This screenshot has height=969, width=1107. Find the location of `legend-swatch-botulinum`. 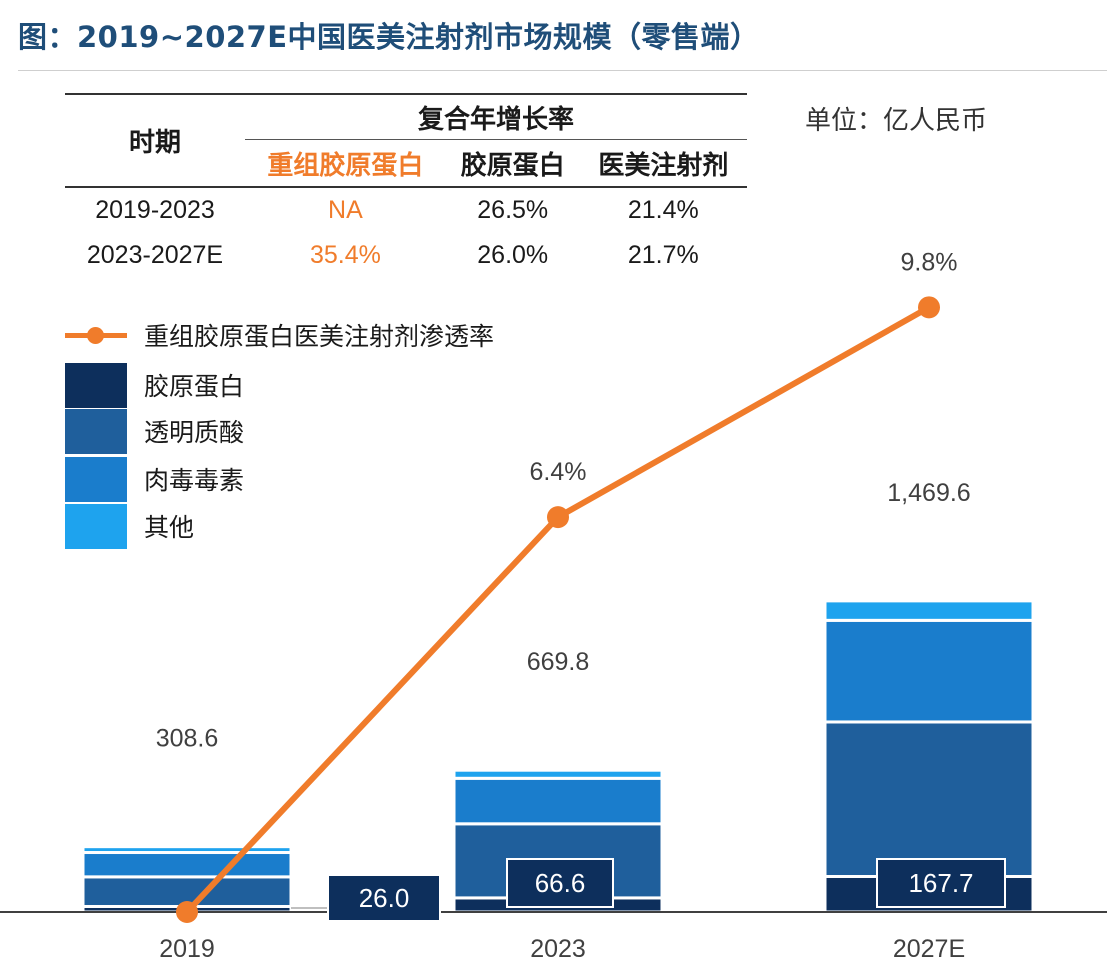

legend-swatch-botulinum is located at coordinates (96, 479).